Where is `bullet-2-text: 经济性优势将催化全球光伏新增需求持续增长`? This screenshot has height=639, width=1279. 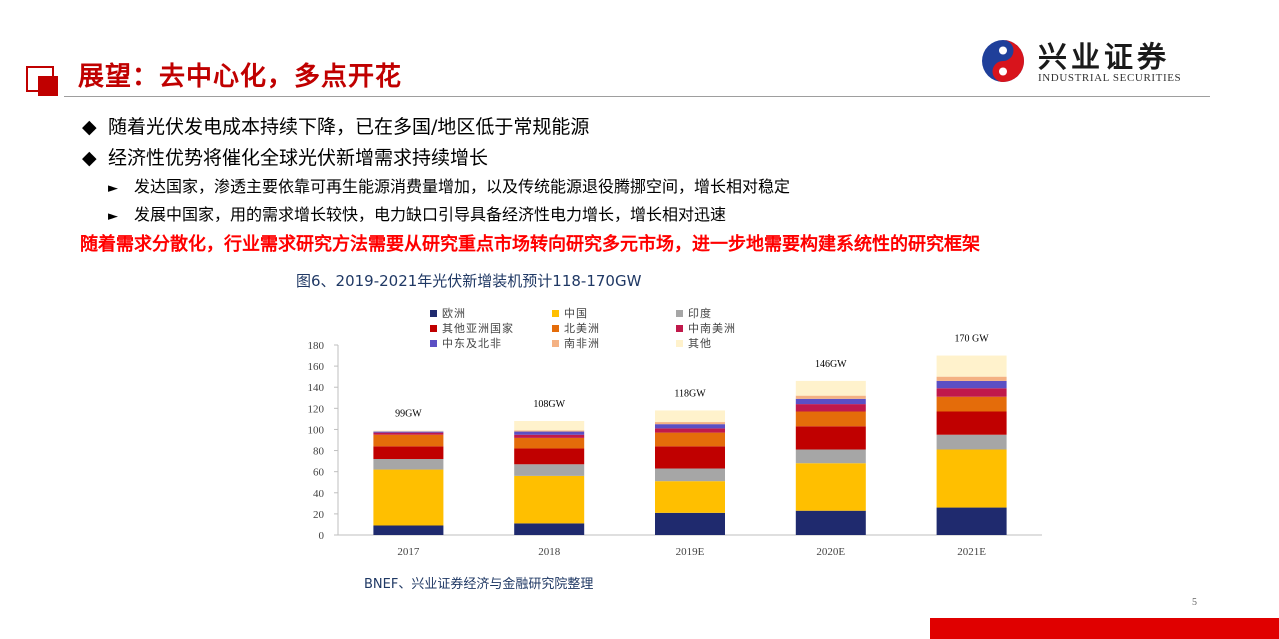
bullet-2-text: 经济性优势将催化全球光伏新增需求持续增长 is located at coordinates (298, 158).